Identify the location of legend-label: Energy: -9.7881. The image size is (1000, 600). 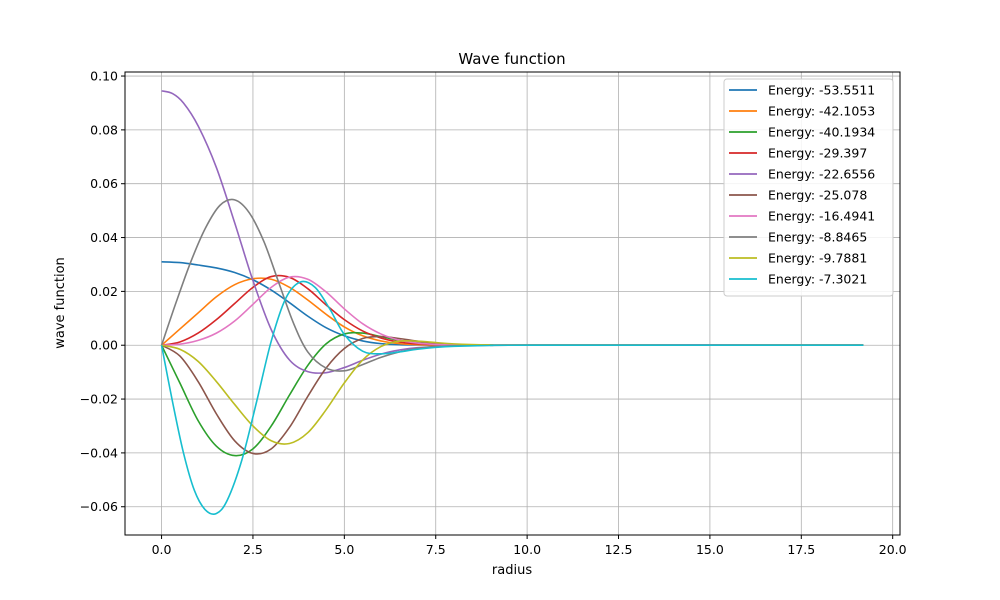
(817, 258).